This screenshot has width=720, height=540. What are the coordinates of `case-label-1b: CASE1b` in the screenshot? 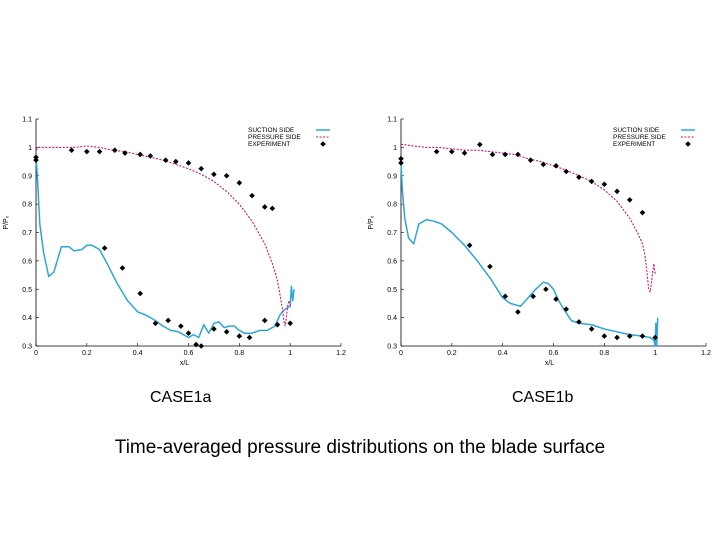 It's located at (543, 397).